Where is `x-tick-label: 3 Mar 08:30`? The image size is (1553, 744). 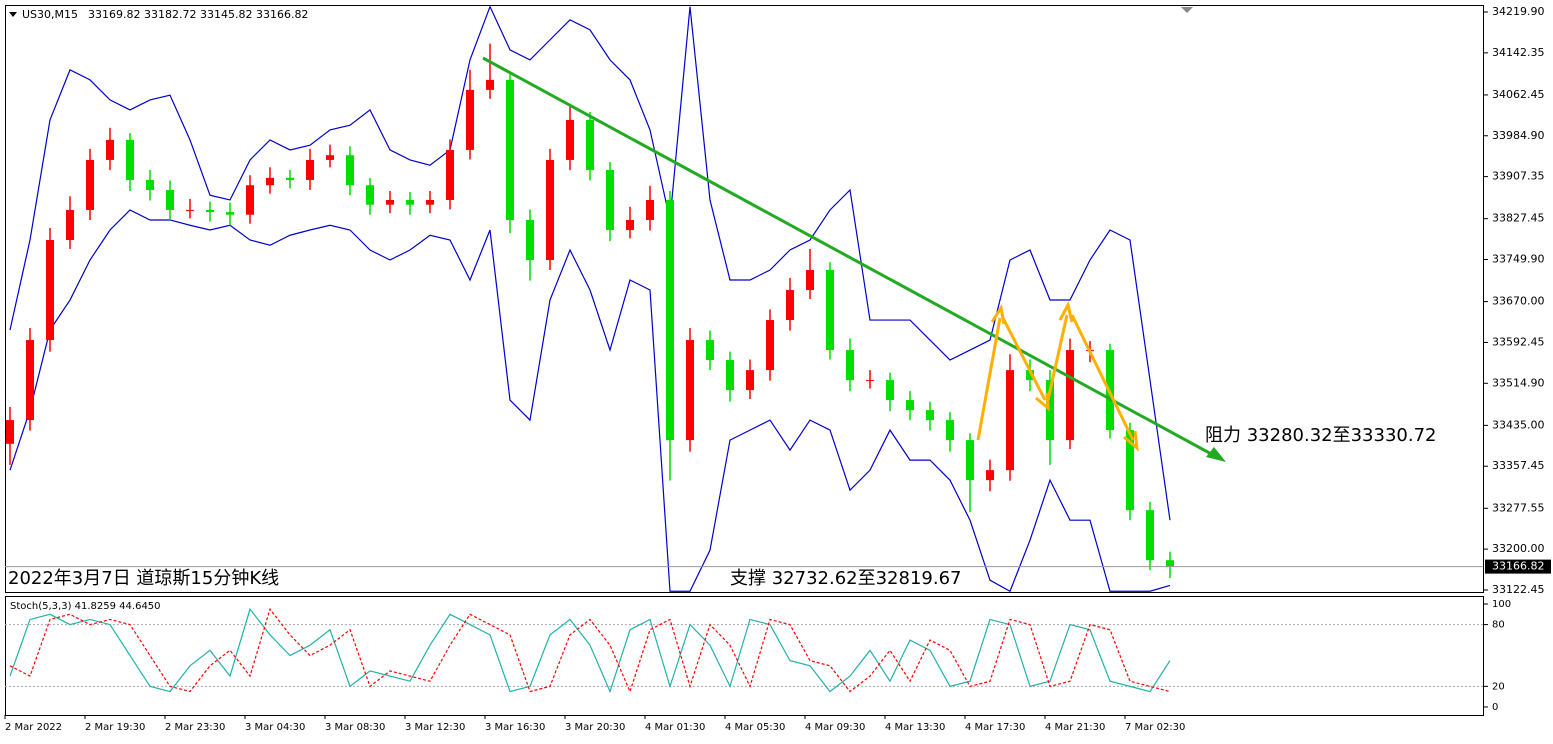
x-tick-label: 3 Mar 08:30 is located at coordinates (355, 727).